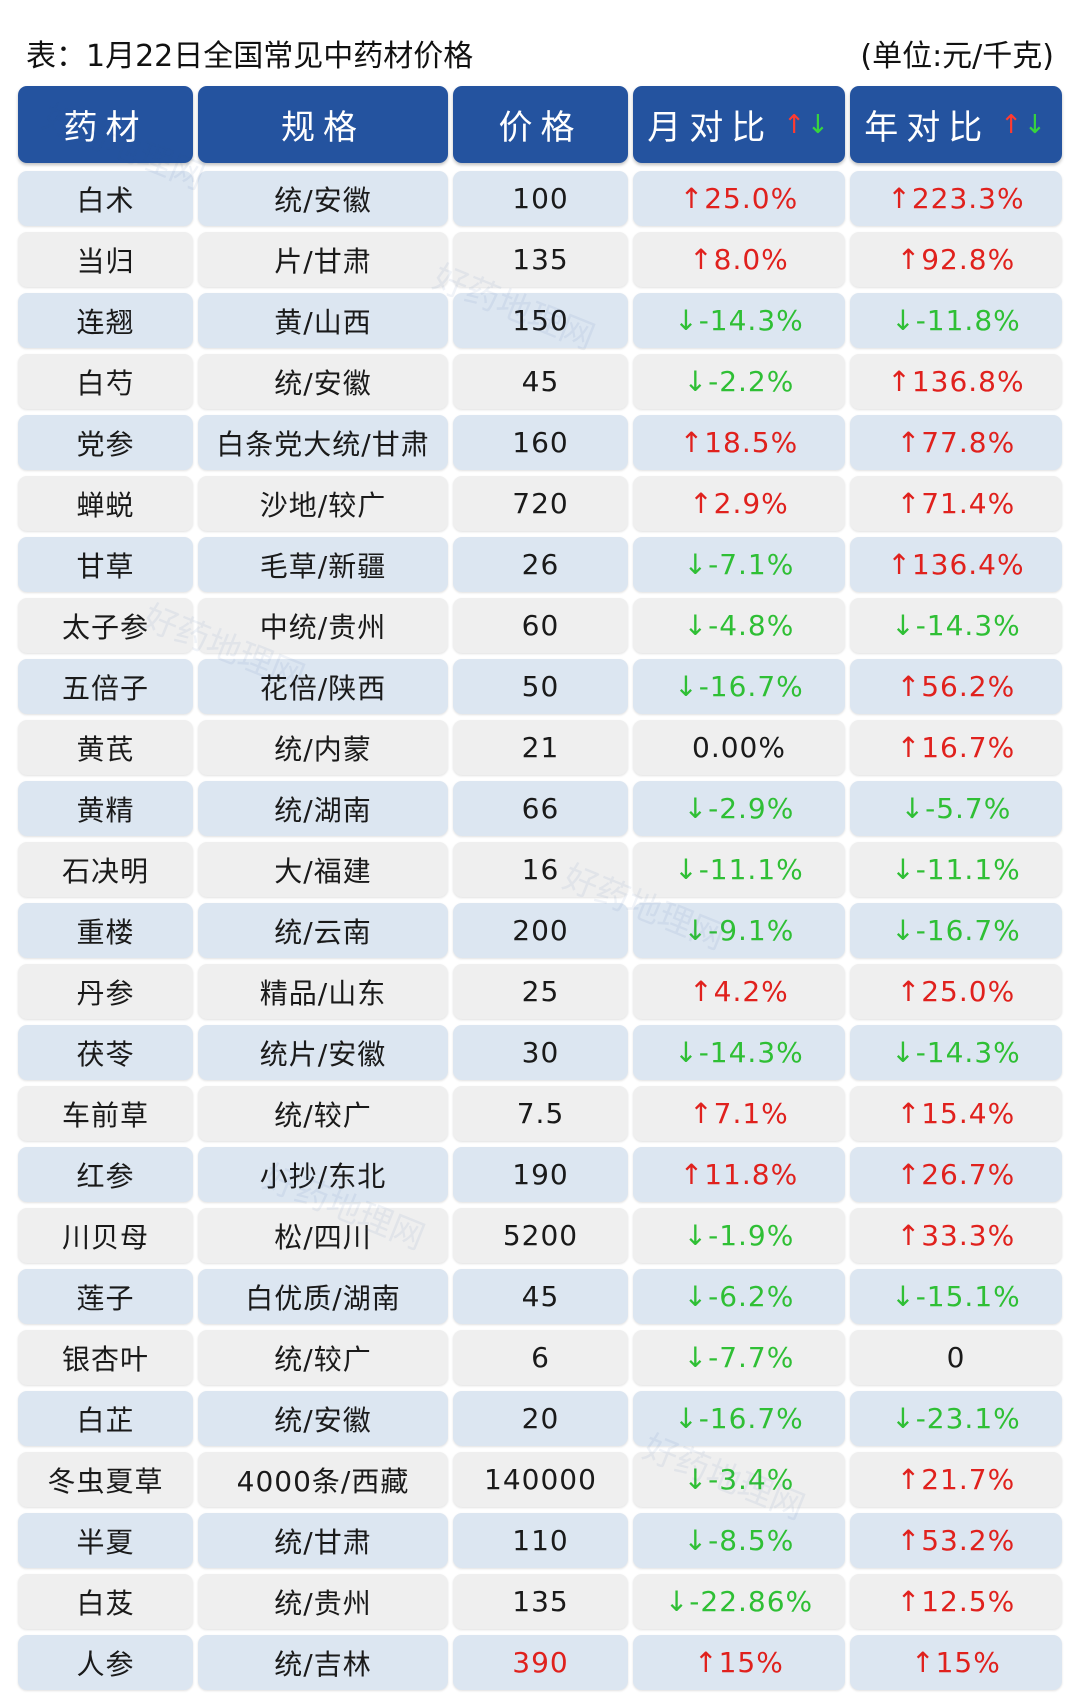 The image size is (1080, 1703). What do you see at coordinates (956, 1662) in the screenshot?
I see `cell-year-change: ↑15%` at bounding box center [956, 1662].